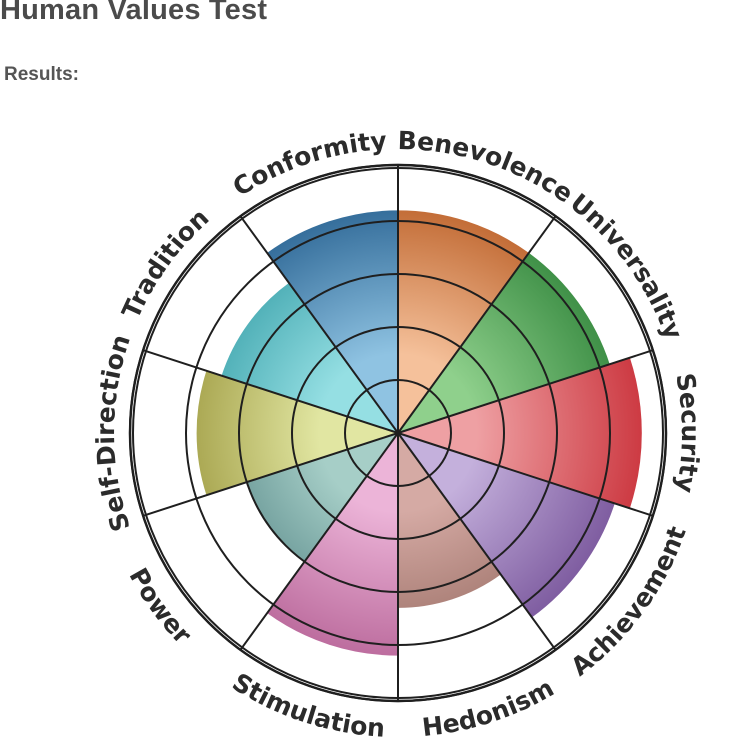 The width and height of the screenshot is (730, 745). I want to click on wedge-tradition, so click(309, 357).